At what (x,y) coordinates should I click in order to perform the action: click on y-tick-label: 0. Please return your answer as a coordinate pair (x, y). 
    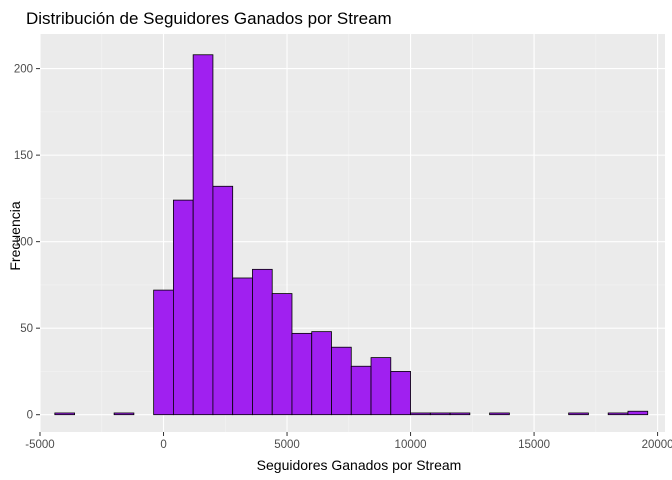
    Looking at the image, I should click on (30, 416).